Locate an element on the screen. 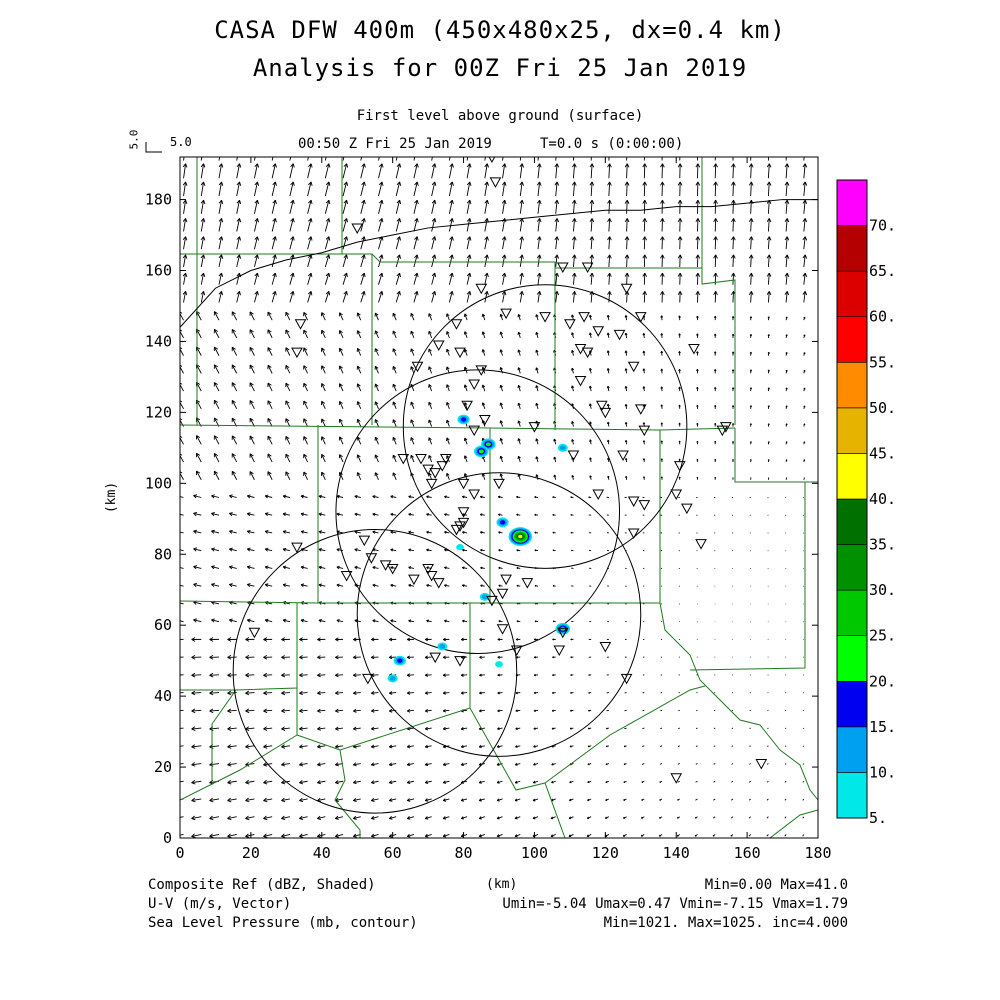 This screenshot has height=1000, width=1000. colorbar-label: 55. is located at coordinates (882, 362).